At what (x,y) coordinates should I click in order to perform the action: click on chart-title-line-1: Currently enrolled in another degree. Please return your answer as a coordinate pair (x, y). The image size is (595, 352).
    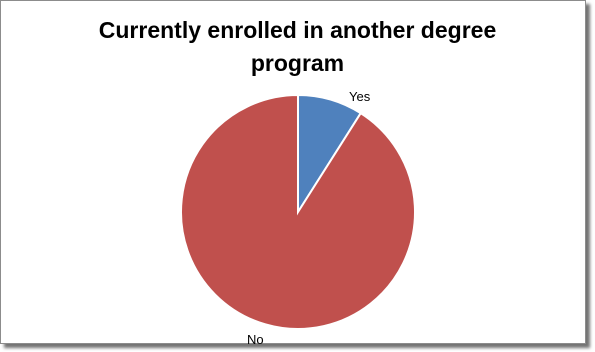
    Looking at the image, I should click on (297, 30).